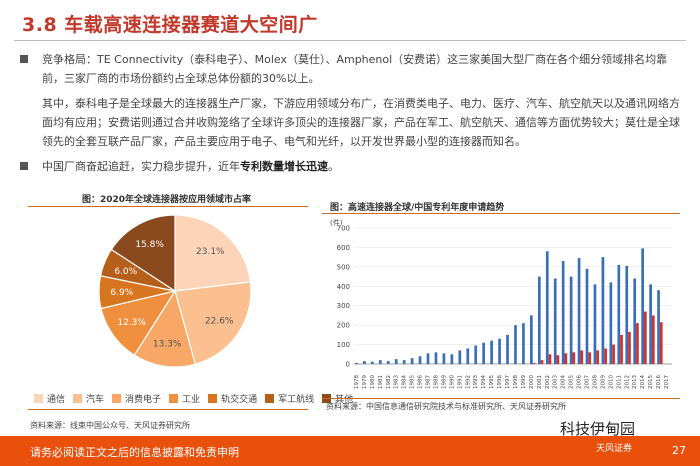 The image size is (700, 466). Describe the element at coordinates (95, 400) in the screenshot. I see `legend-label: 汽车` at that location.